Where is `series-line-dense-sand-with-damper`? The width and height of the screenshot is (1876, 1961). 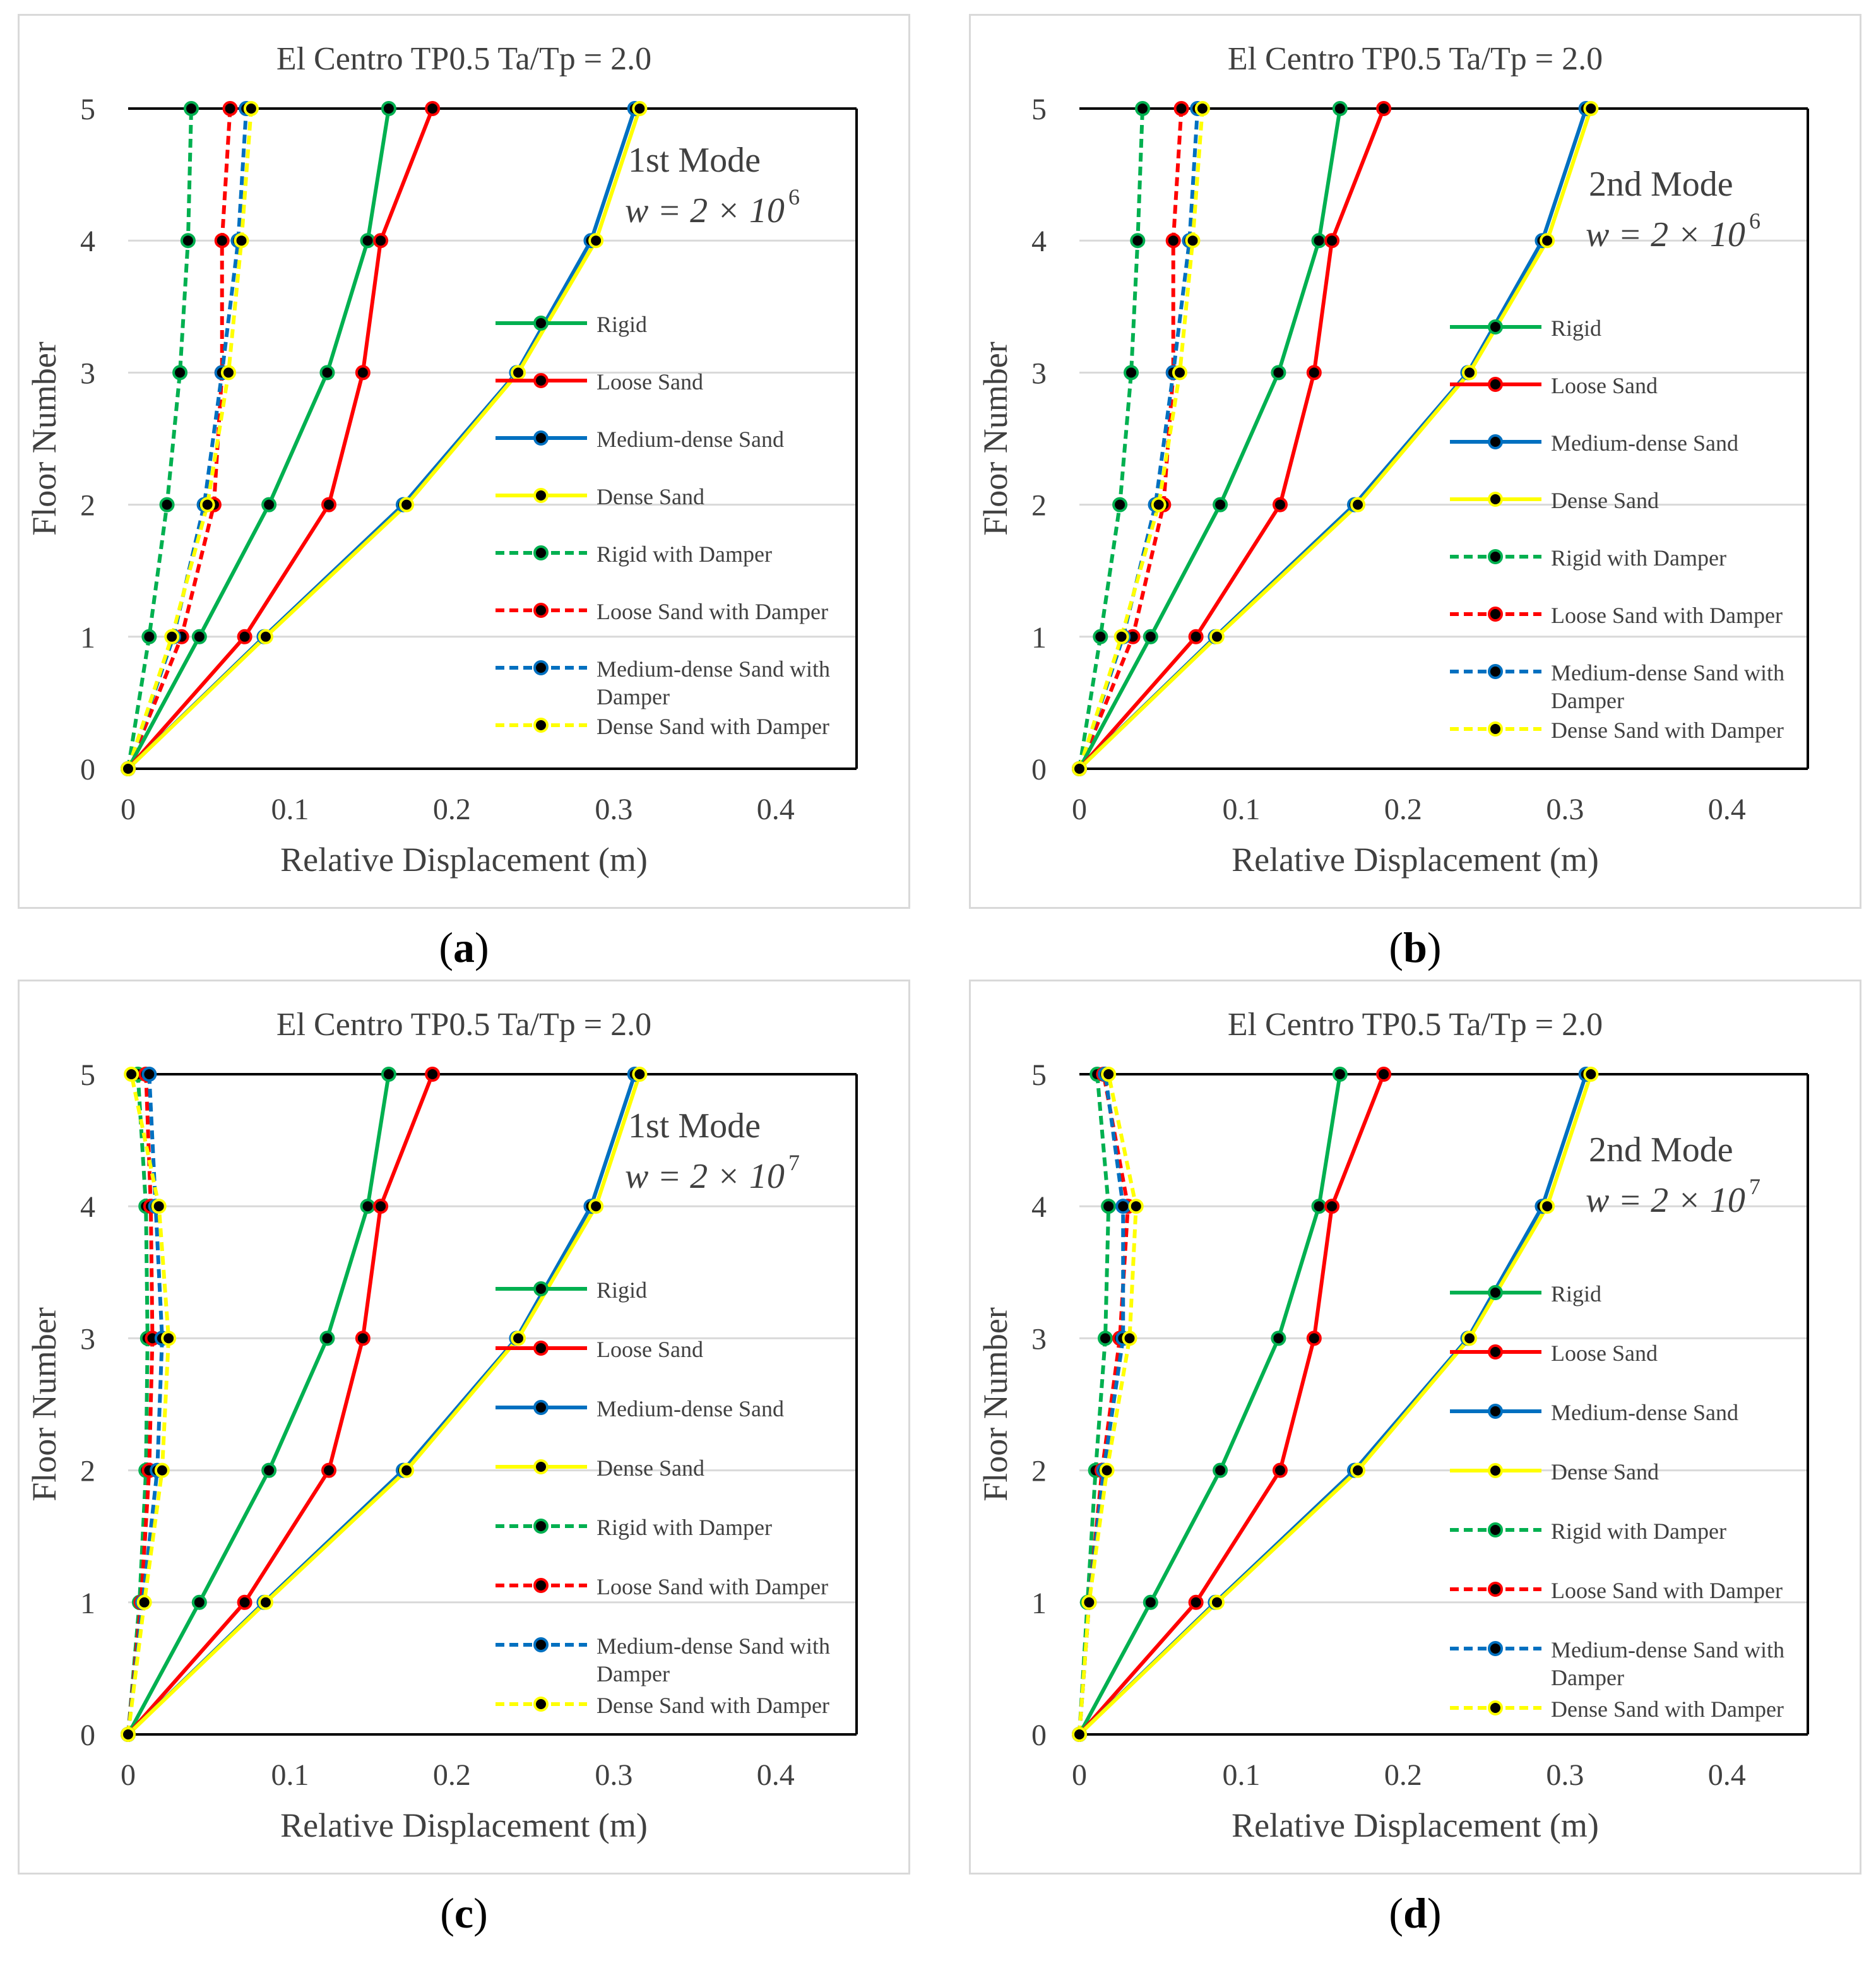 series-line-dense-sand-with-damper is located at coordinates (1141, 438).